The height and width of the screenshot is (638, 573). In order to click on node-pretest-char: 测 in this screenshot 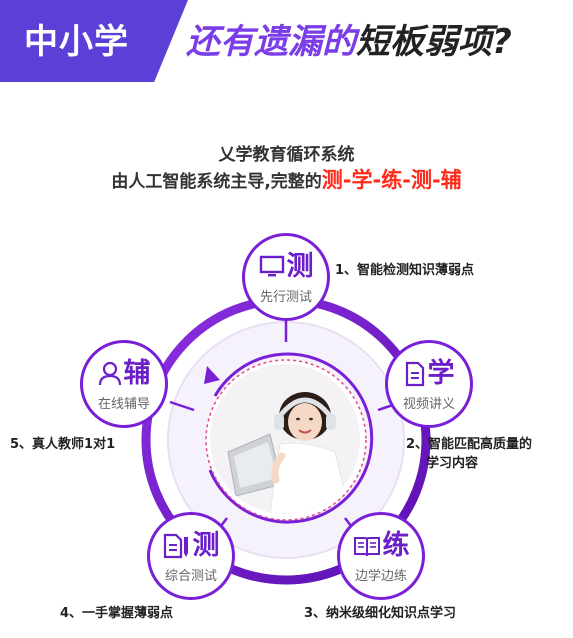, I will do `click(300, 266)`.